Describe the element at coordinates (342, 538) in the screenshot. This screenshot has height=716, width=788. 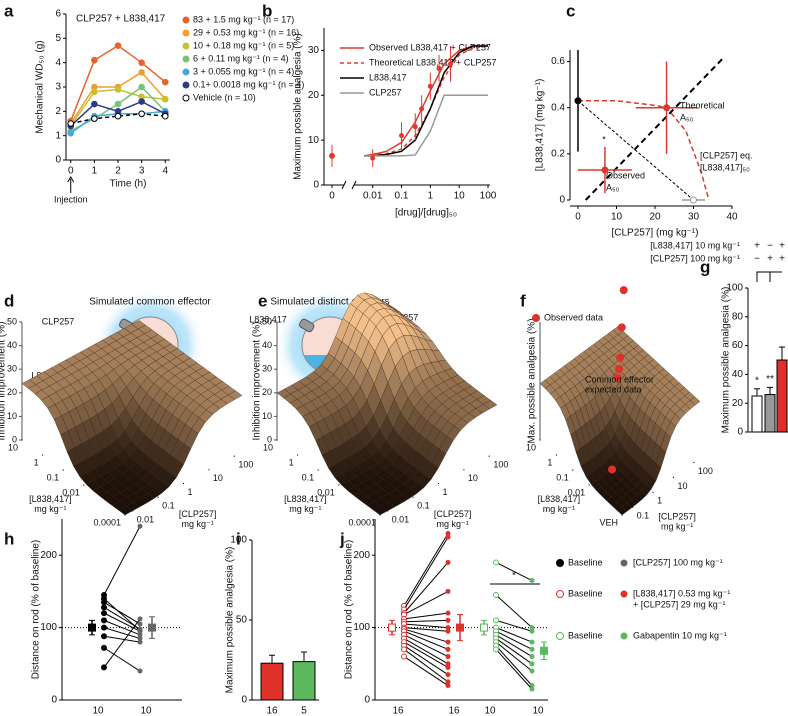
I see `panel-letter: j` at that location.